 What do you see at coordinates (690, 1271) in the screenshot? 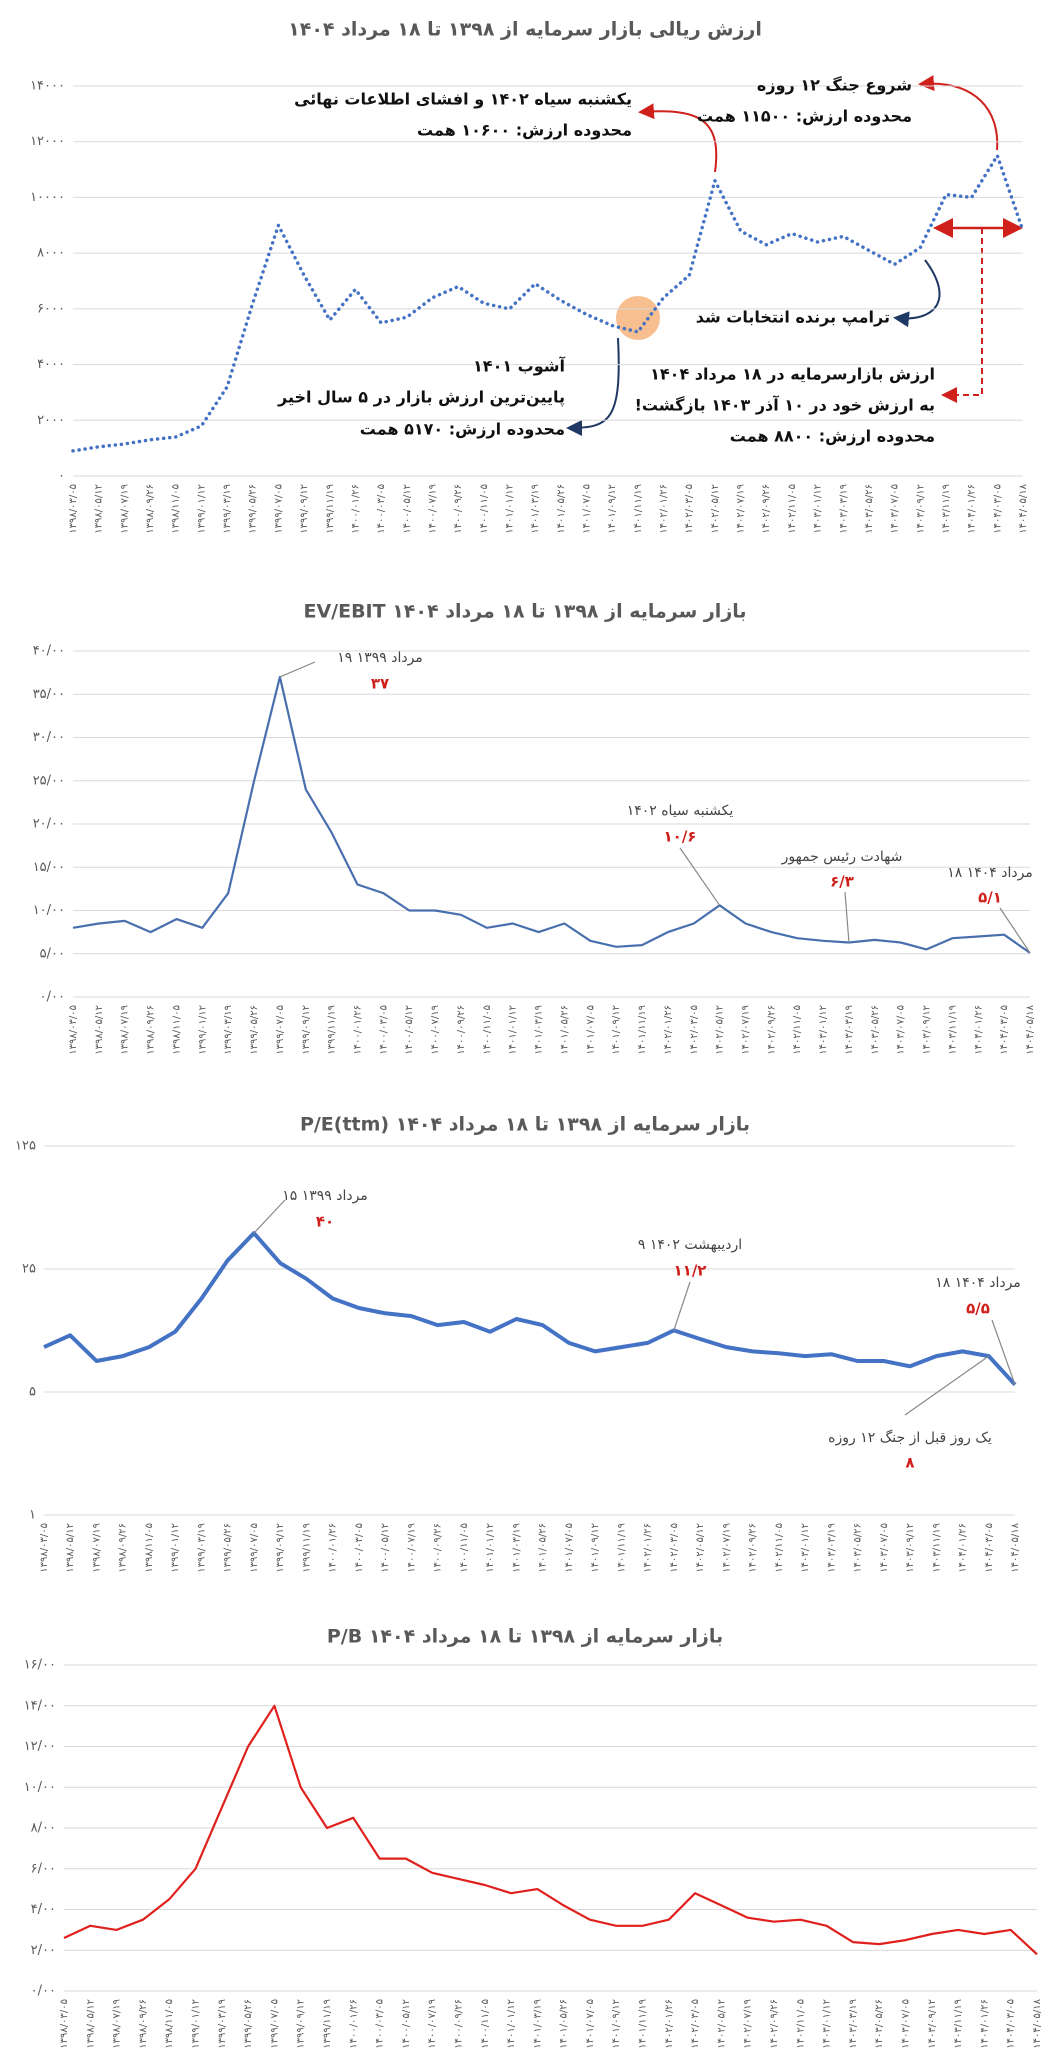
I see `annotation-value: ۱۱/۲` at bounding box center [690, 1271].